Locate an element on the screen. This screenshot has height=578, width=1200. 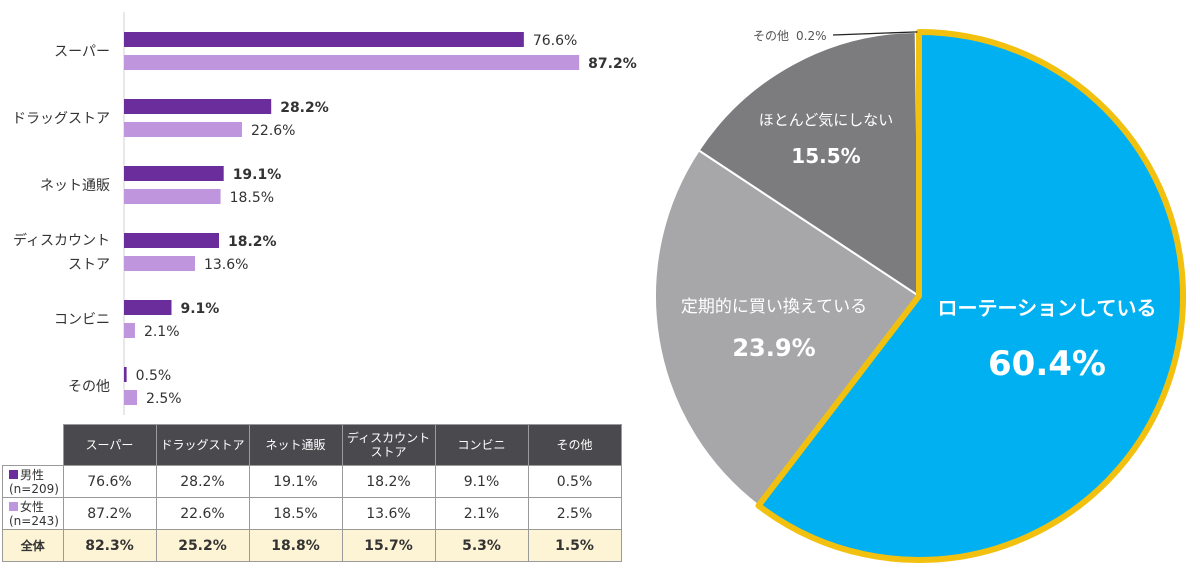
row-label-text: 男性 is located at coordinates (32, 474).